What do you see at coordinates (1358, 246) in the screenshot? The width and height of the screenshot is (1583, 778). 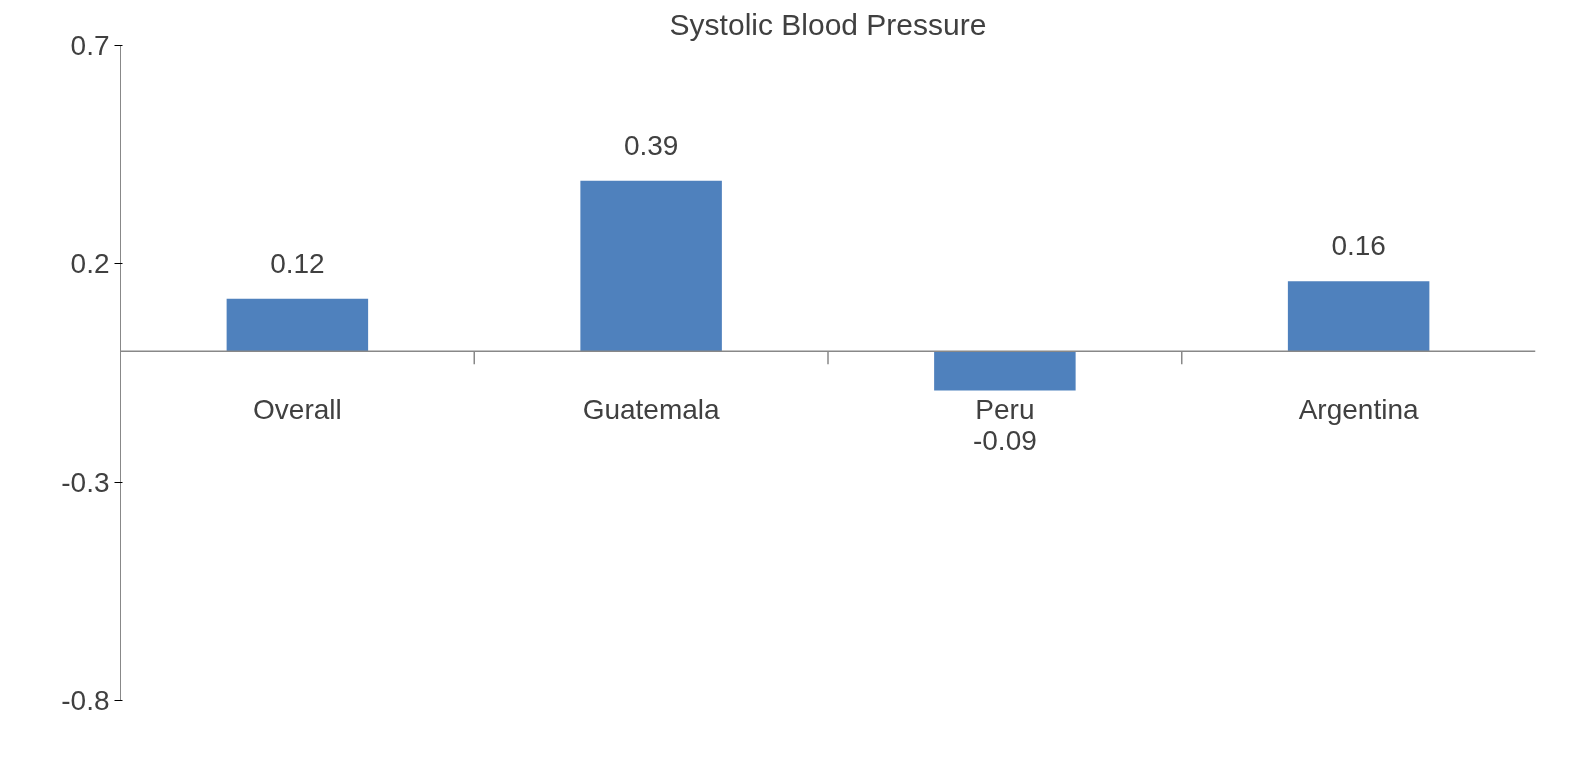 I see `data-label: 0.16` at bounding box center [1358, 246].